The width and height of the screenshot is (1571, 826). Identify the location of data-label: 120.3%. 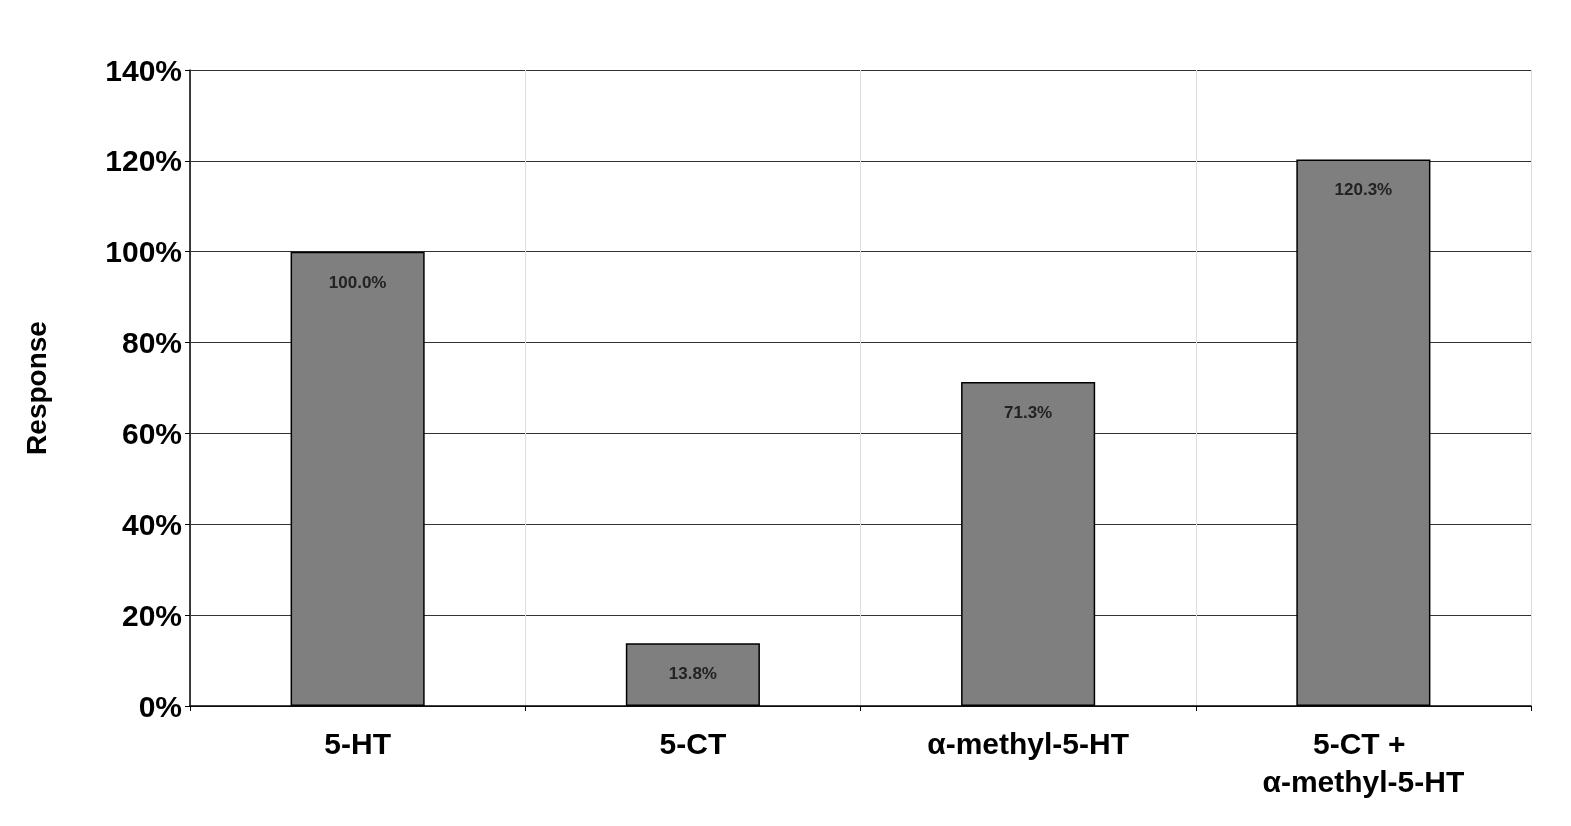
(1363, 190).